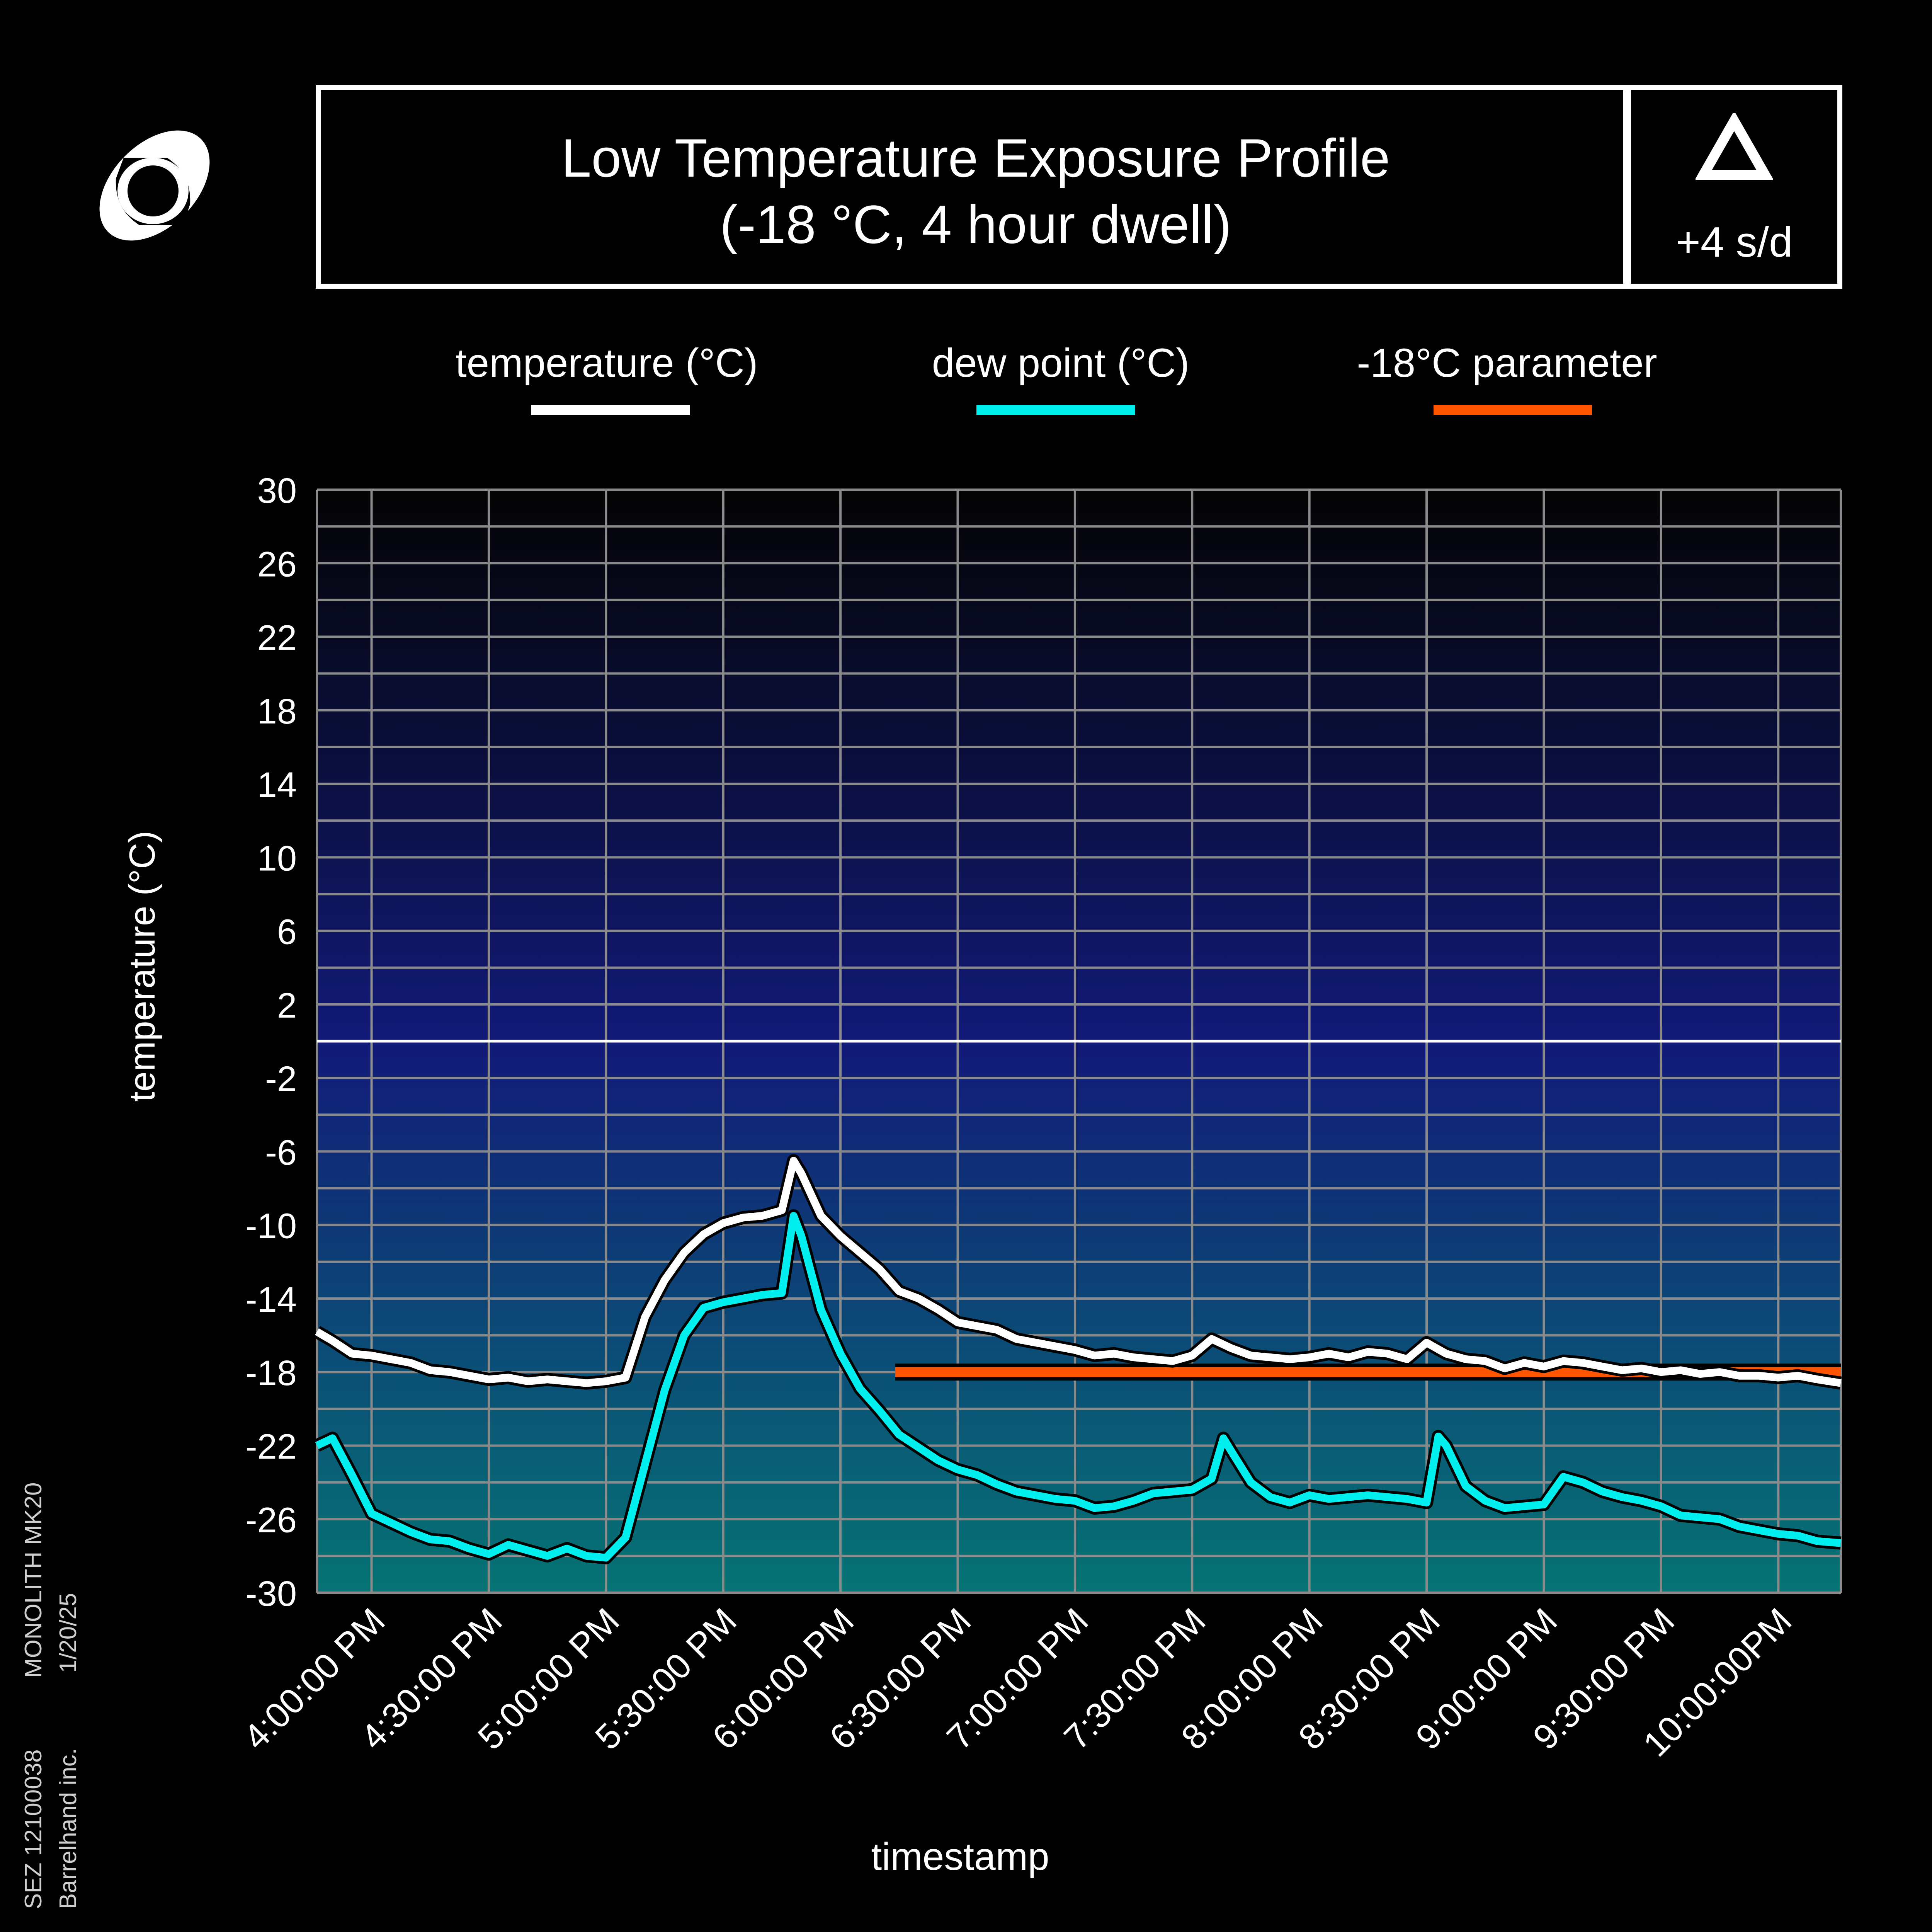  Describe the element at coordinates (68, 1828) in the screenshot. I see `company-name: Barrelhand inc.` at that location.